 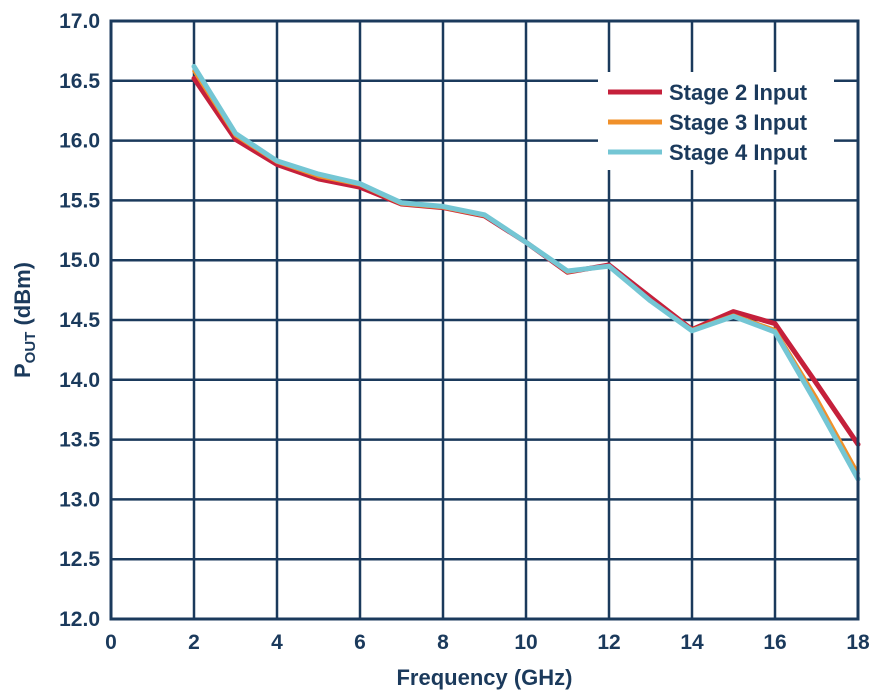 I want to click on y-axis-label-main: P, so click(x=22, y=370).